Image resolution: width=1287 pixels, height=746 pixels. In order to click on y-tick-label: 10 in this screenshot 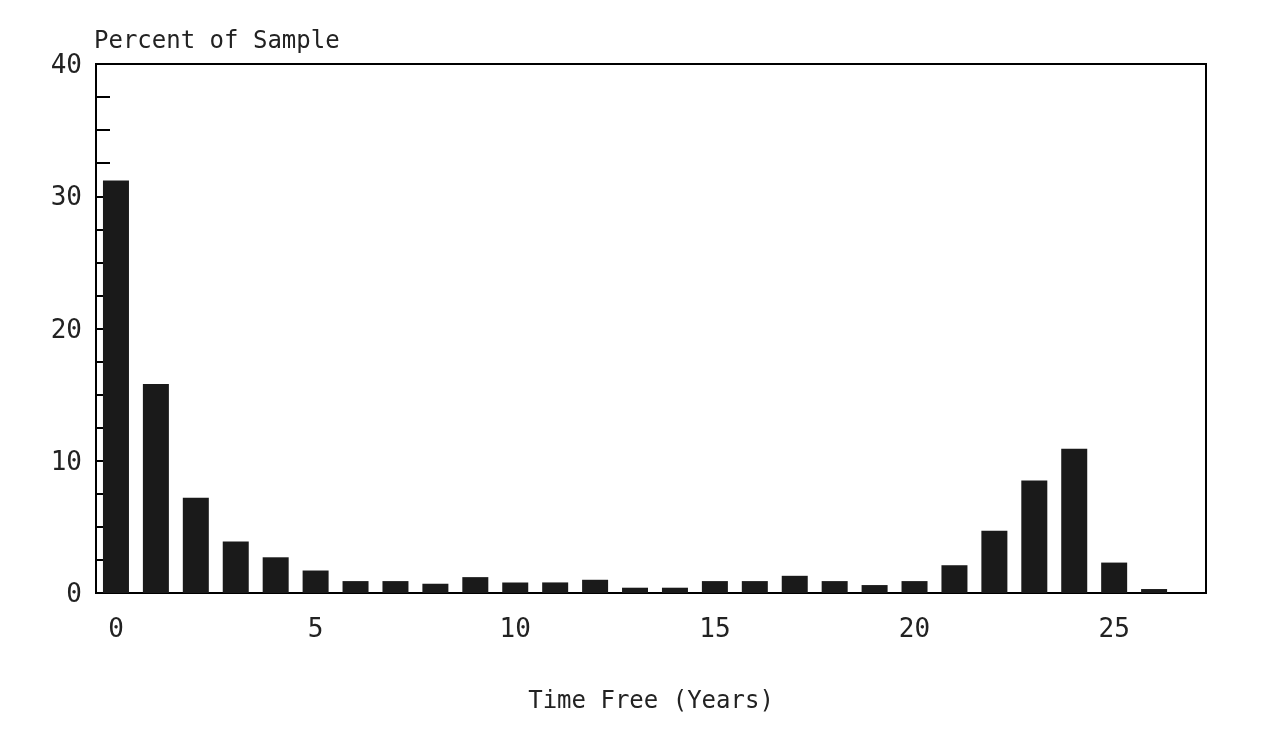, I will do `click(66, 460)`.